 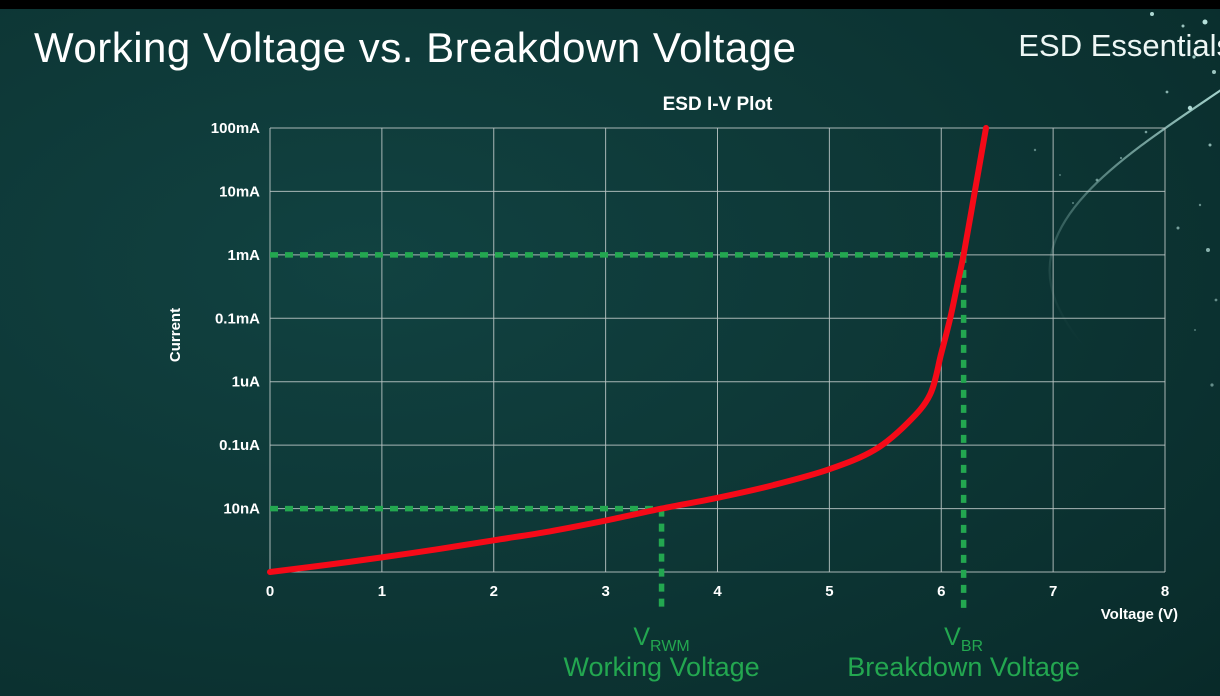 I want to click on decor-sparkles, so click(x=1125, y=199).